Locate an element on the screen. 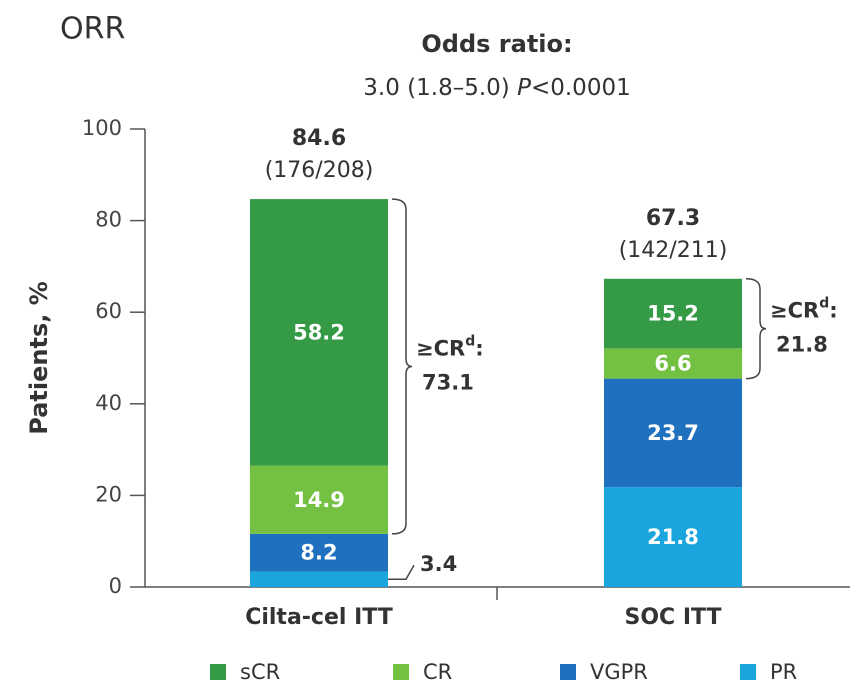 The image size is (861, 689). segment-label: 21.8 is located at coordinates (673, 537).